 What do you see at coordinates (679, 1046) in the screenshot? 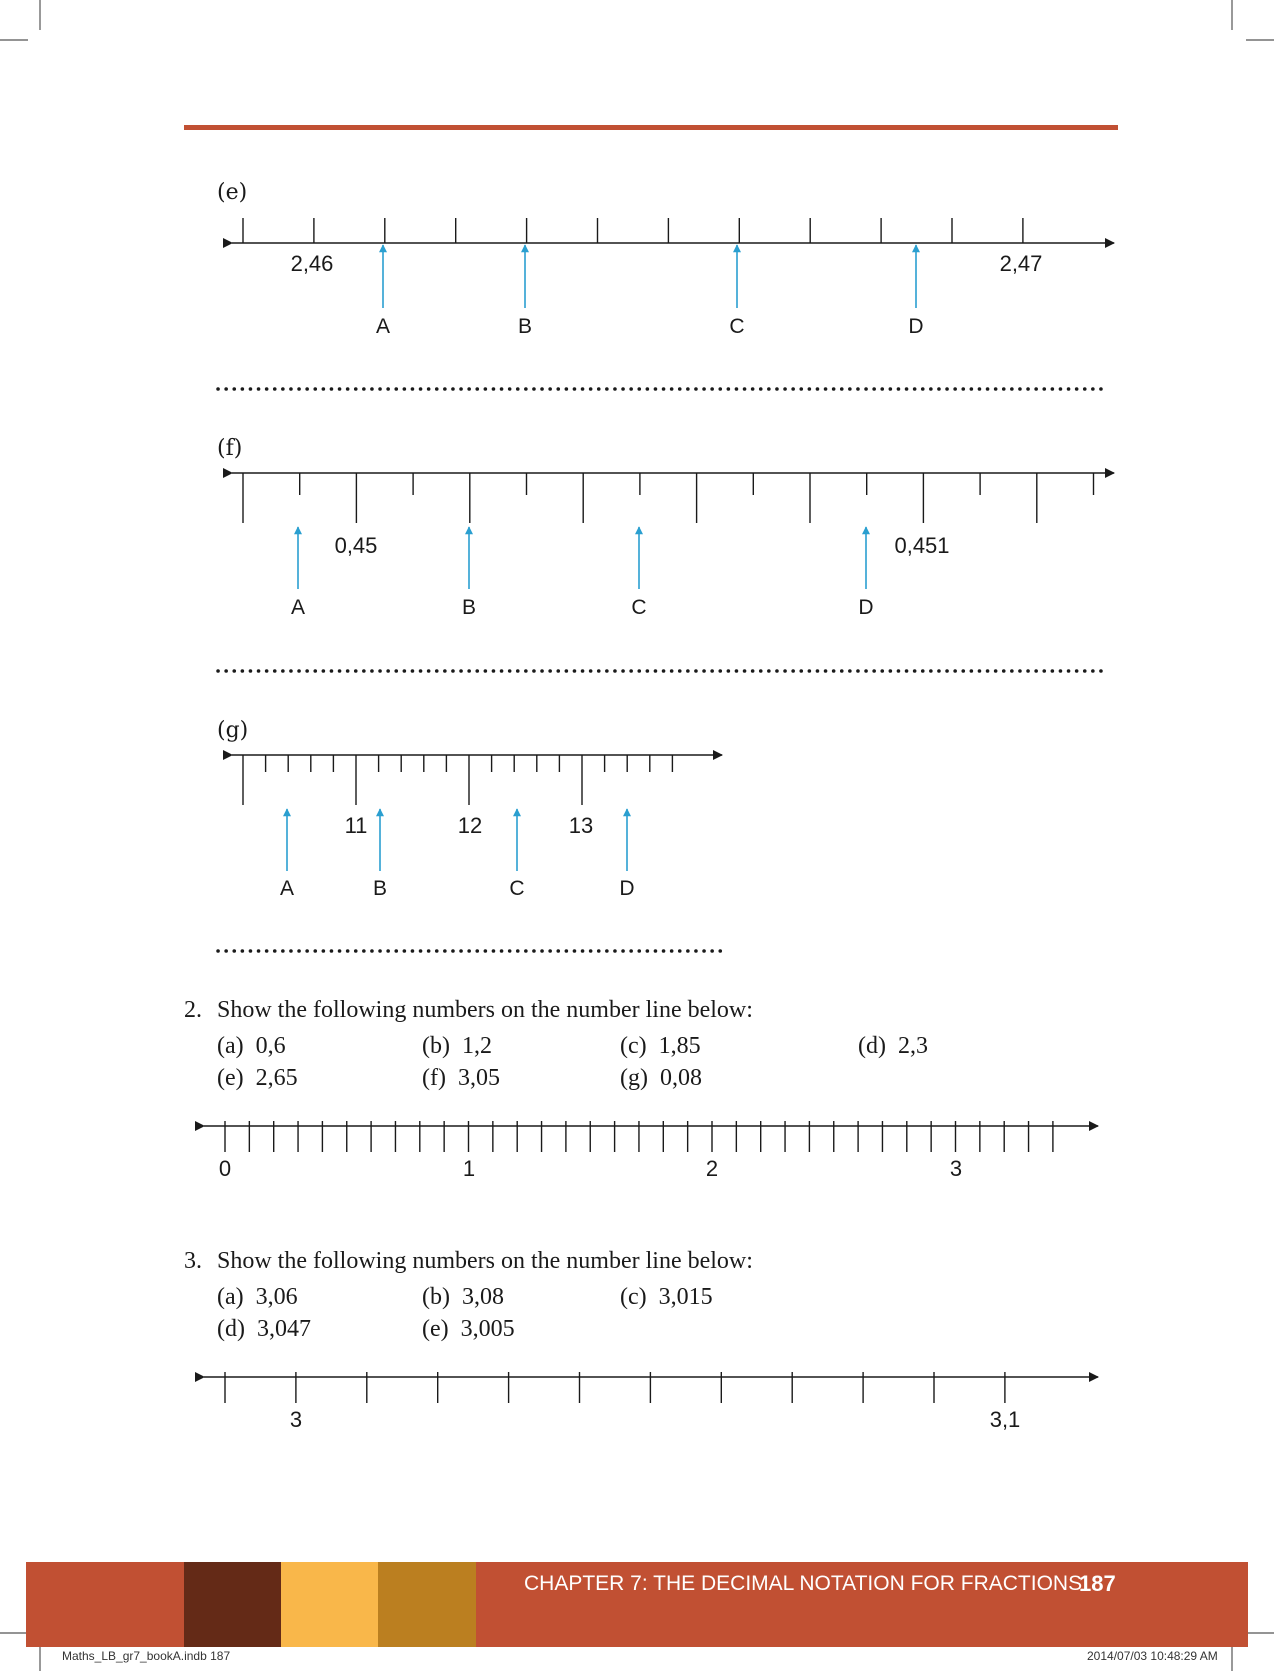
I see `option-value: 1,85` at bounding box center [679, 1046].